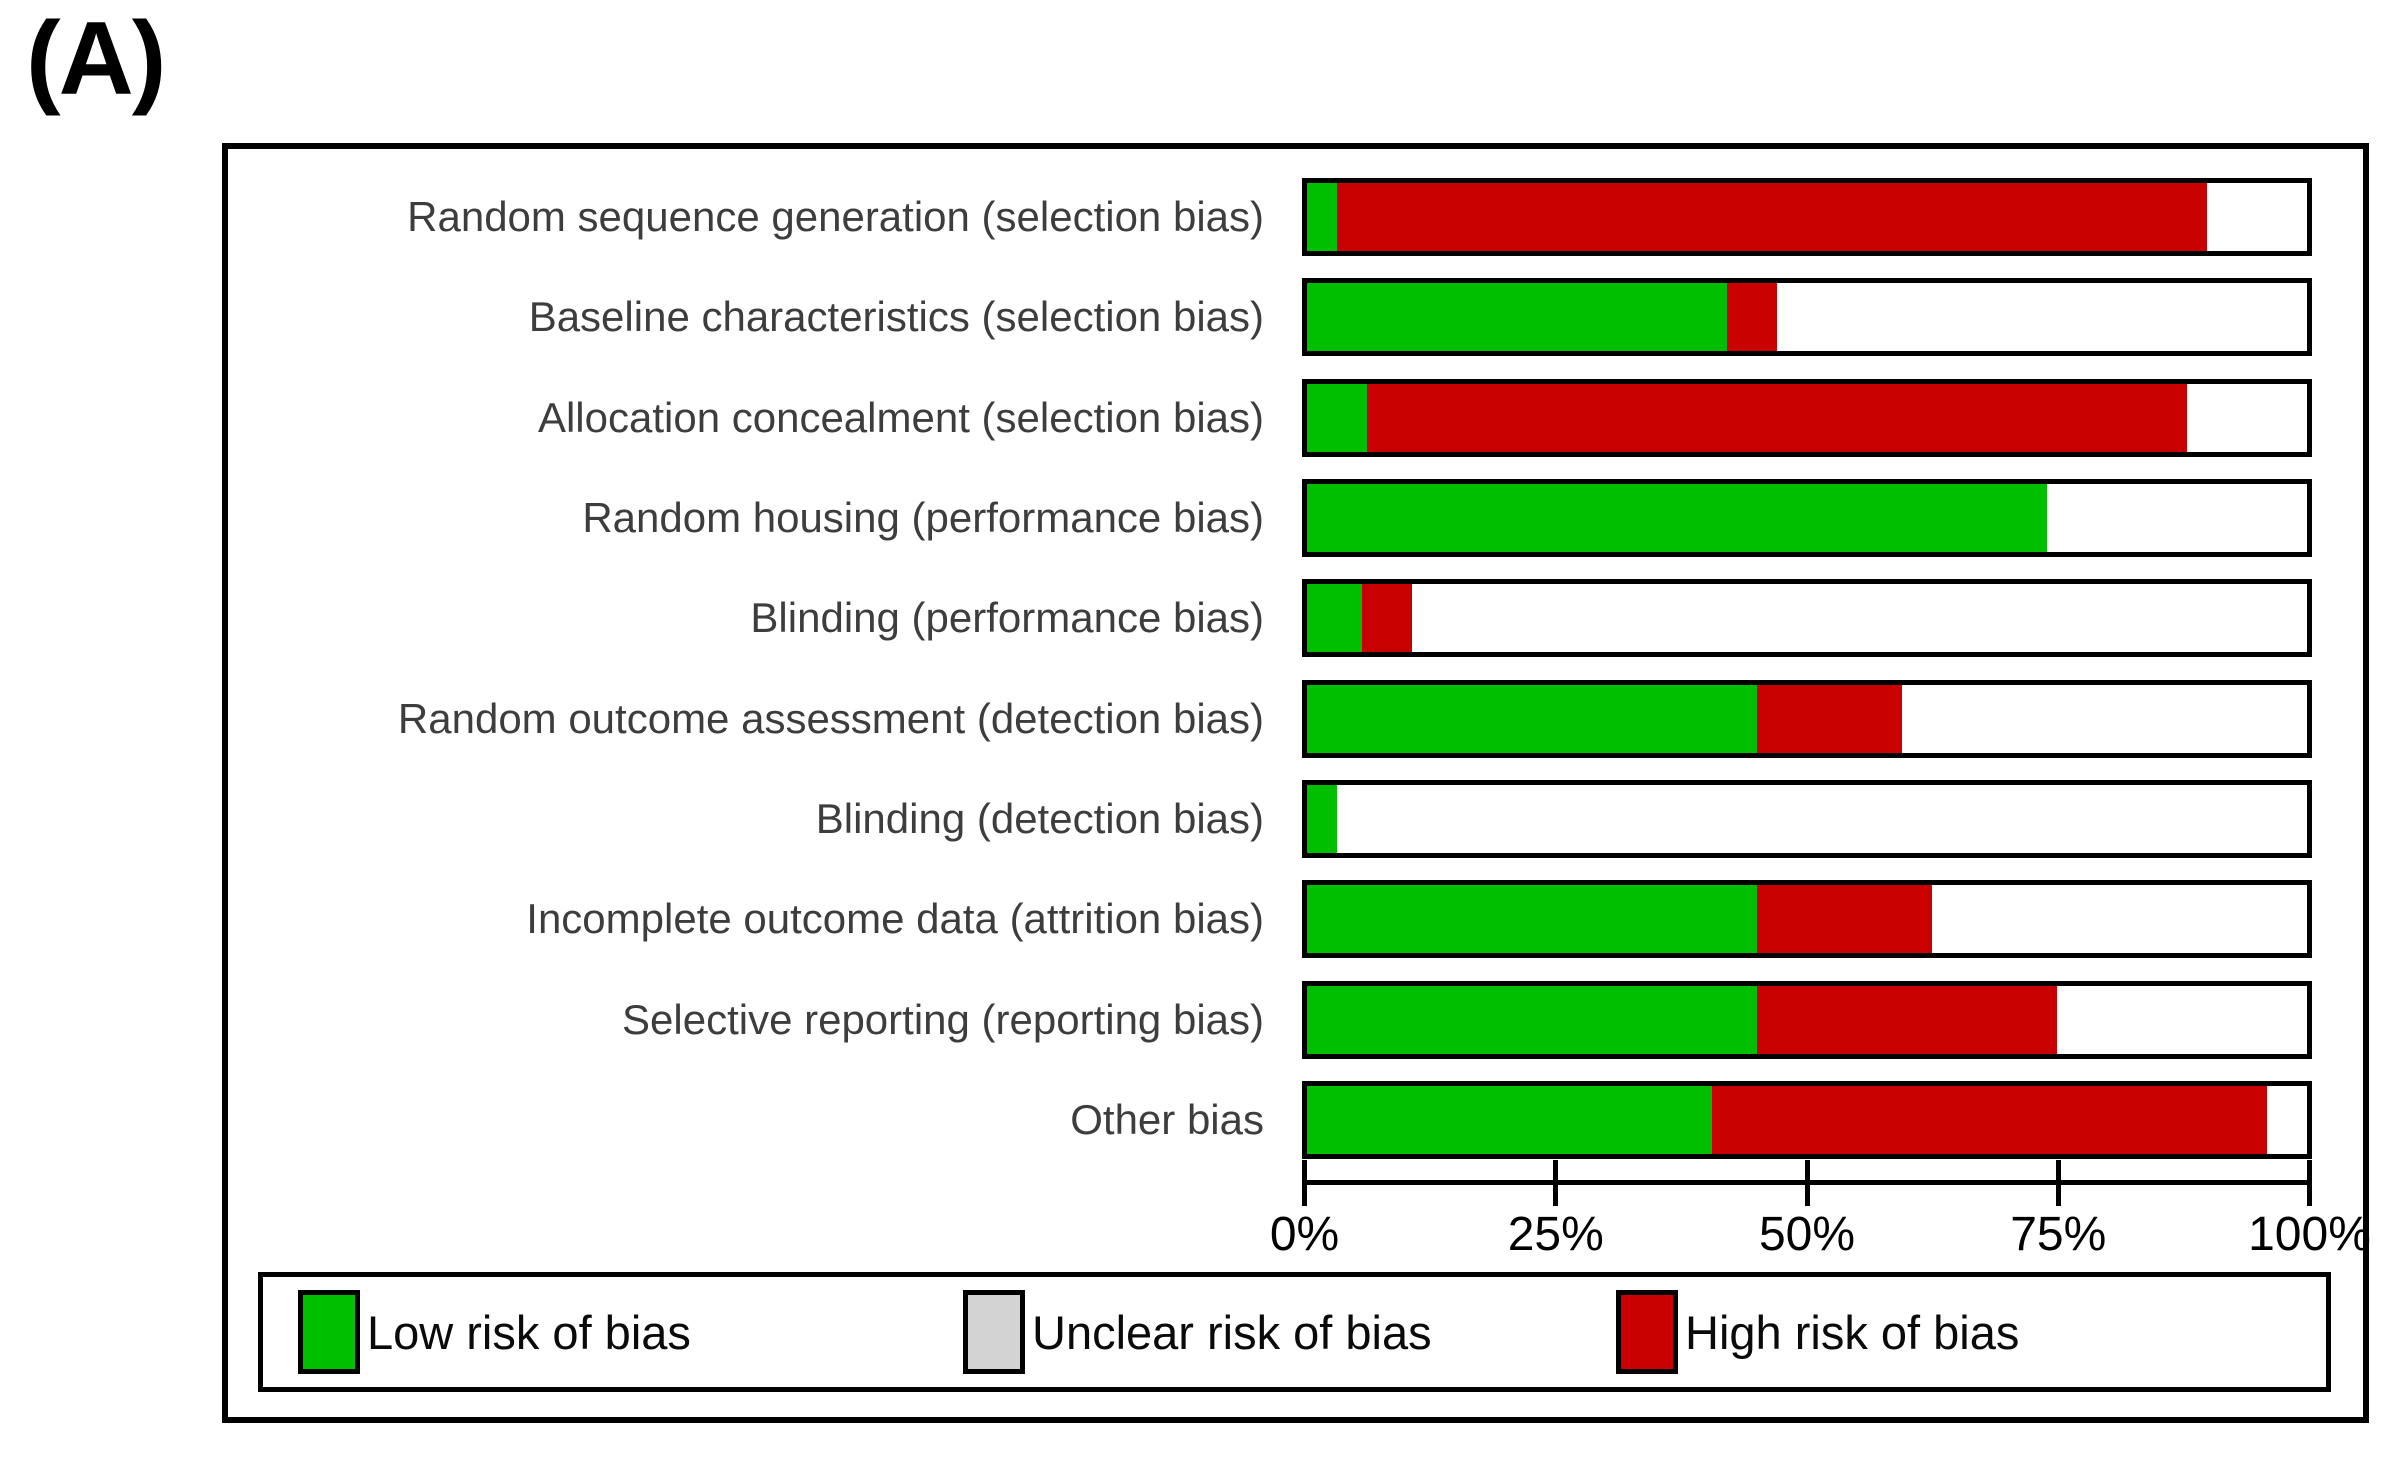 The image size is (2393, 1464). What do you see at coordinates (1555, 1234) in the screenshot?
I see `axis-tick-label: 25%` at bounding box center [1555, 1234].